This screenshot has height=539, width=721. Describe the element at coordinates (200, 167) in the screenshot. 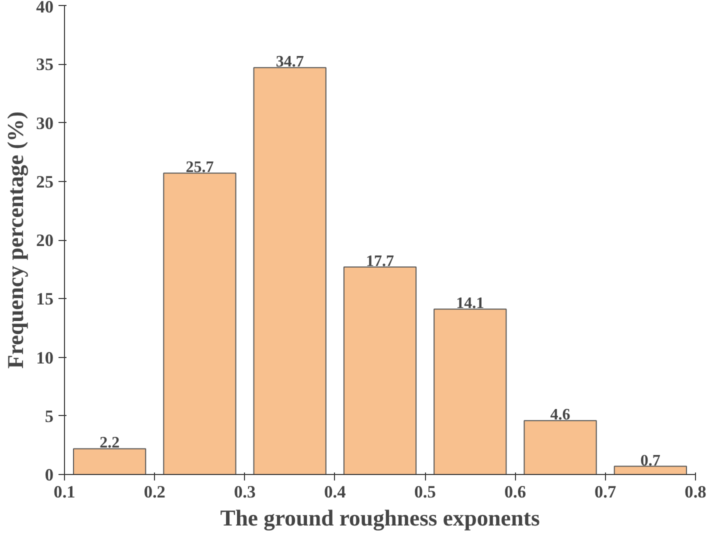

I see `data-label: 25.7` at that location.